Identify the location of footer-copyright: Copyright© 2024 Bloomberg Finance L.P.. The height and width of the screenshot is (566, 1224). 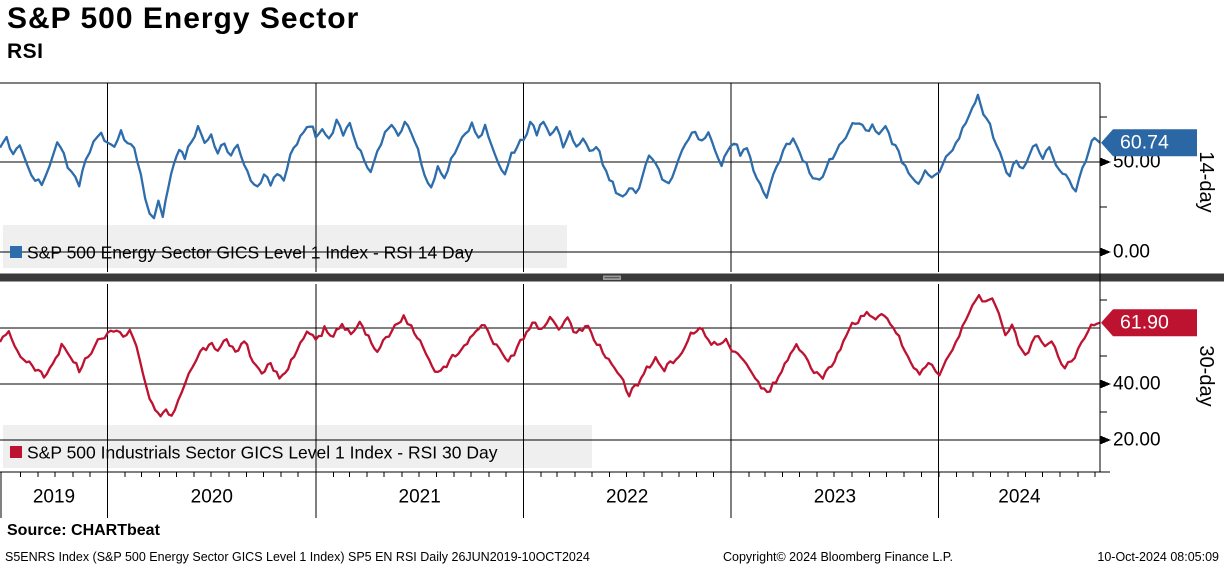
(838, 557).